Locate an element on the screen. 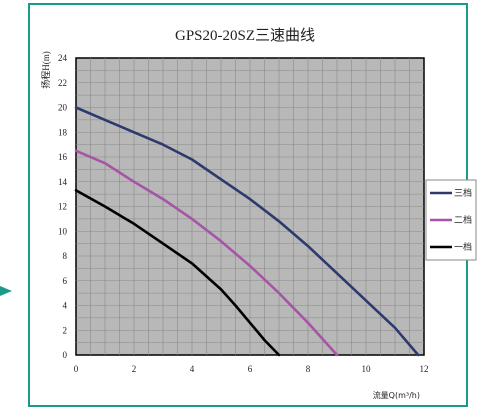 This screenshot has width=481, height=420. y-tick-label: 0 is located at coordinates (65, 355).